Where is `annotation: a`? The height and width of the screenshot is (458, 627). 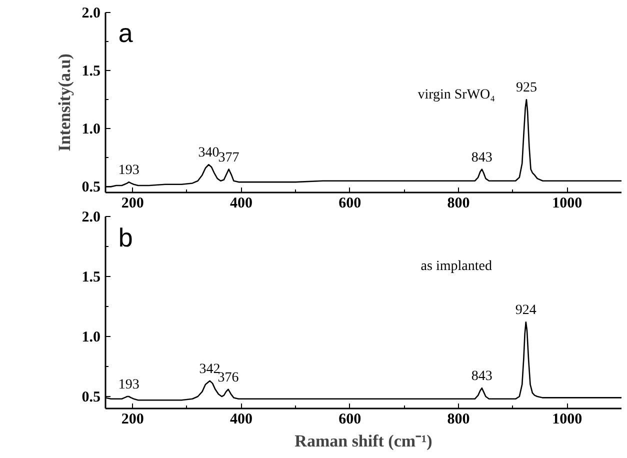
annotation: a is located at coordinates (126, 33).